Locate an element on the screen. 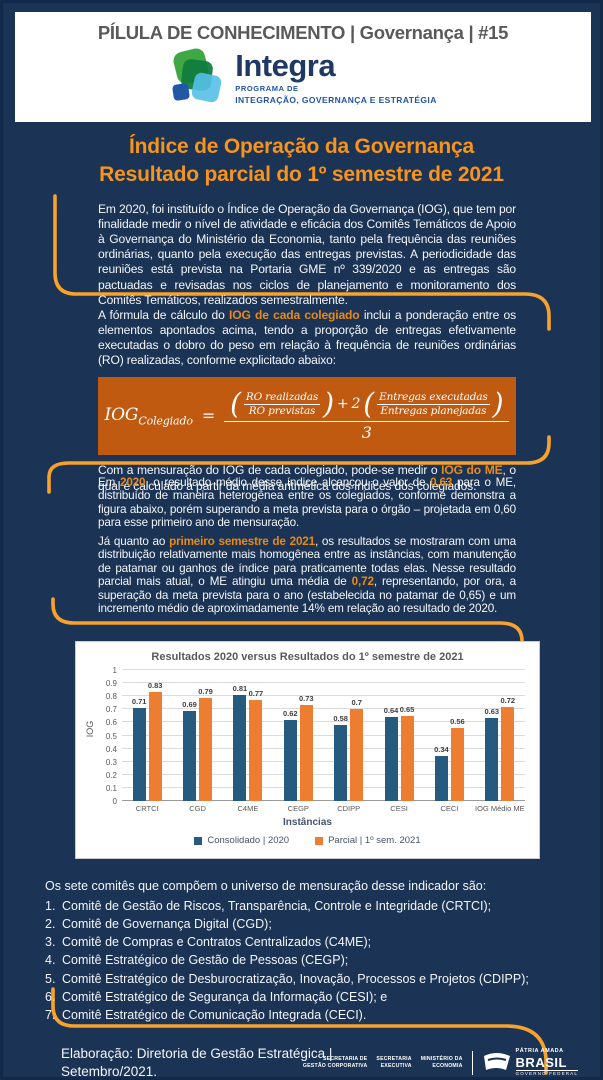  bar-slot: 0.77 is located at coordinates (256, 735).